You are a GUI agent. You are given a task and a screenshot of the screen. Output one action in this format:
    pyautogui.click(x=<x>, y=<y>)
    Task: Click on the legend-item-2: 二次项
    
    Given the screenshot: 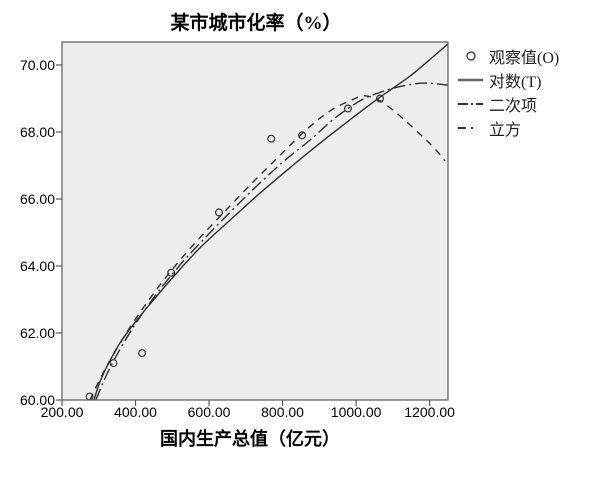 What is the action you would take?
    pyautogui.click(x=507, y=104)
    